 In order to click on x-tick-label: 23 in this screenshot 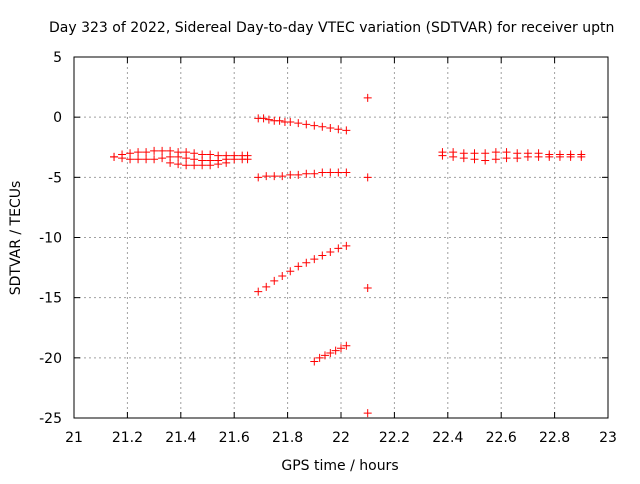, I will do `click(608, 438)`.